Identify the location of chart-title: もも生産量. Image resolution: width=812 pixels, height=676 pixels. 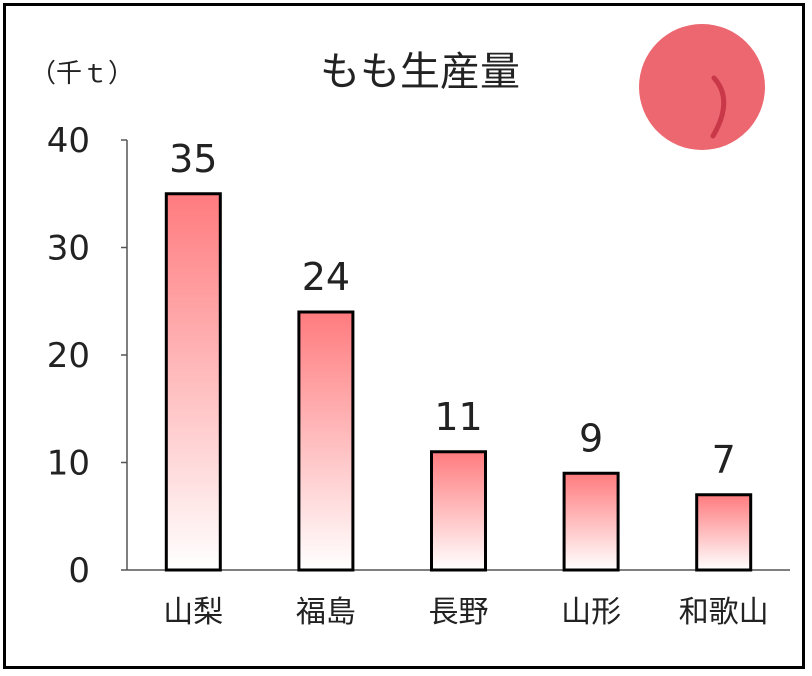
(420, 72).